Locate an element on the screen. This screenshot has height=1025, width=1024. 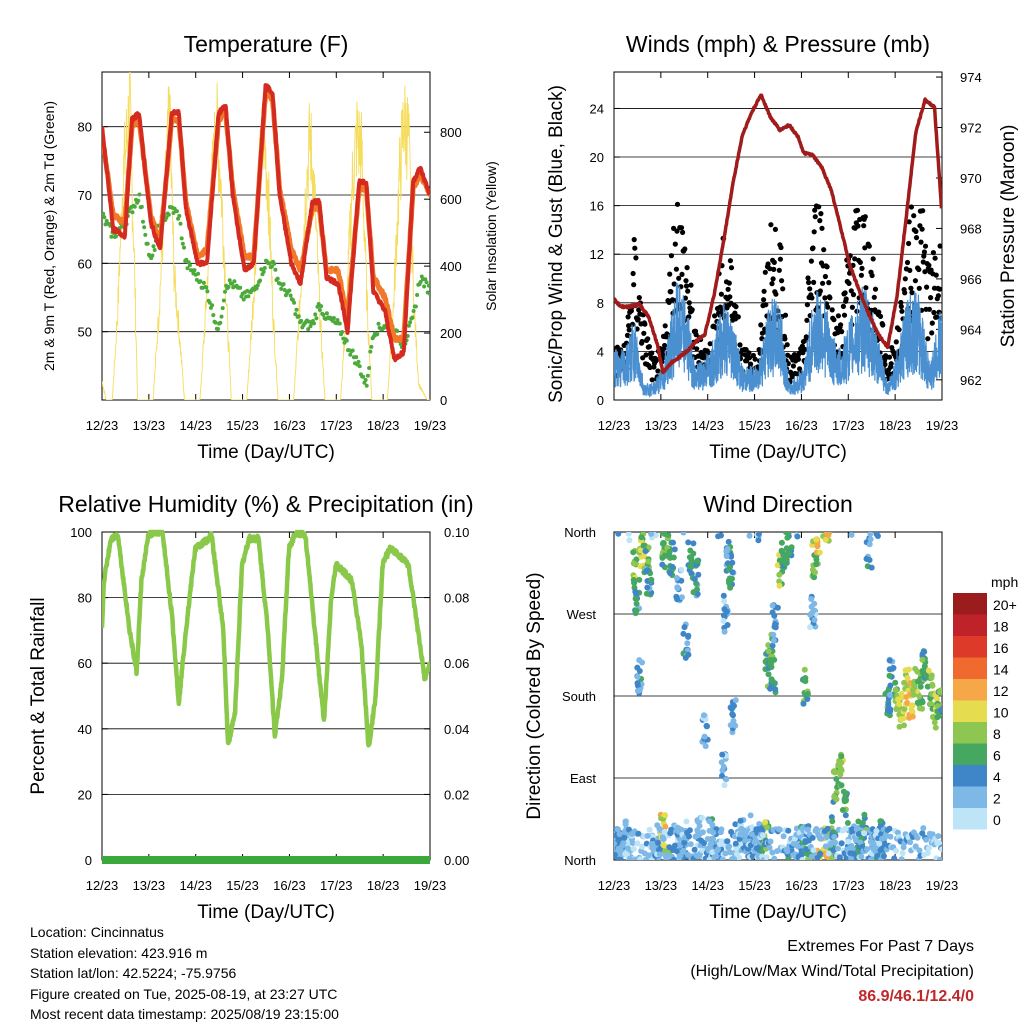
x-tick-label: 12/23 is located at coordinates (102, 425).